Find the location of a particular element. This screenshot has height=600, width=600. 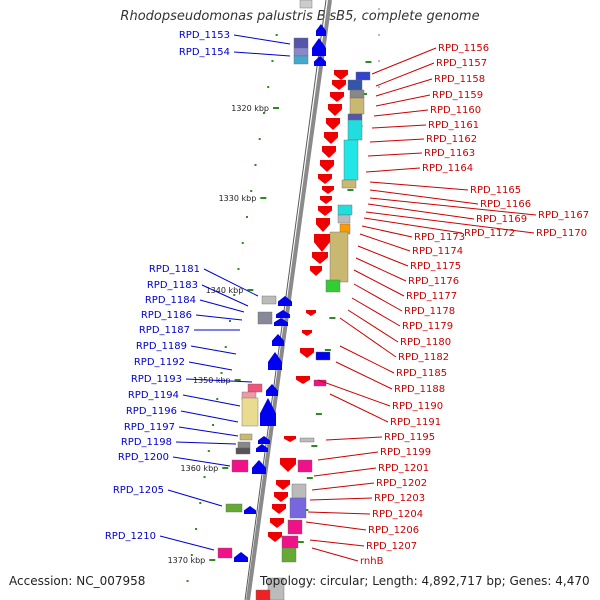

gene-label-right: RPD_1158 is located at coordinates (459, 79).